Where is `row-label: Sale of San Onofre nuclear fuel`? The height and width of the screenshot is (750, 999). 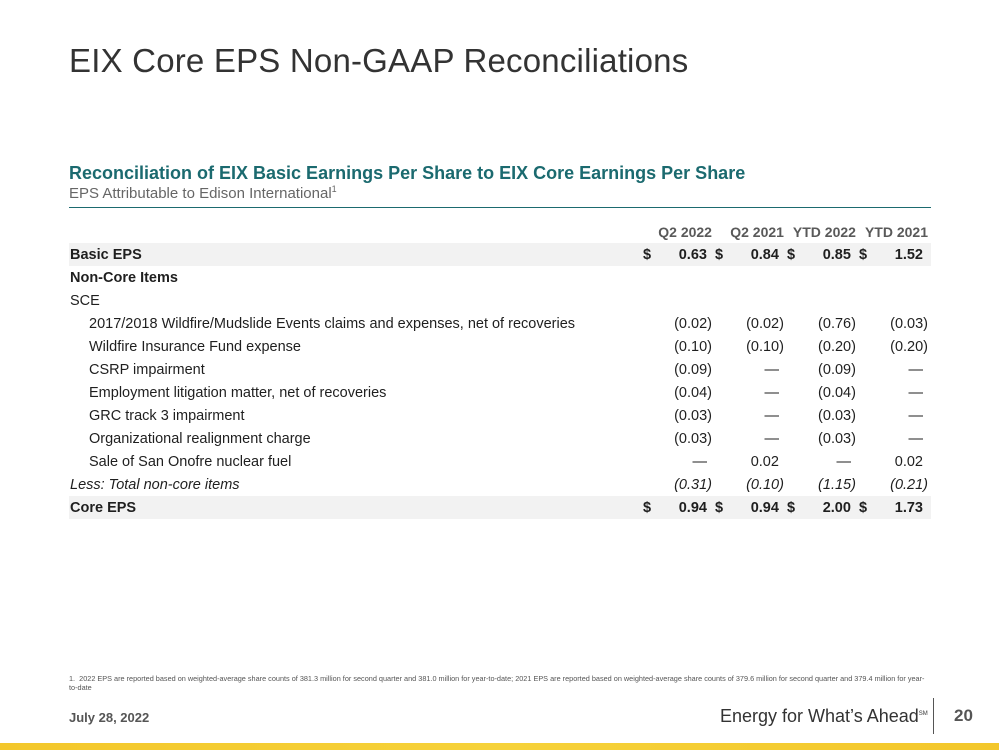
row-label: Sale of San Onofre nuclear fuel is located at coordinates (190, 461).